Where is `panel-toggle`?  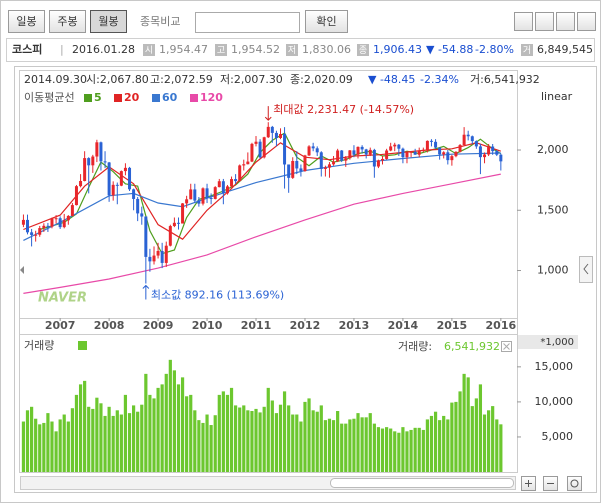 panel-toggle is located at coordinates (586, 269).